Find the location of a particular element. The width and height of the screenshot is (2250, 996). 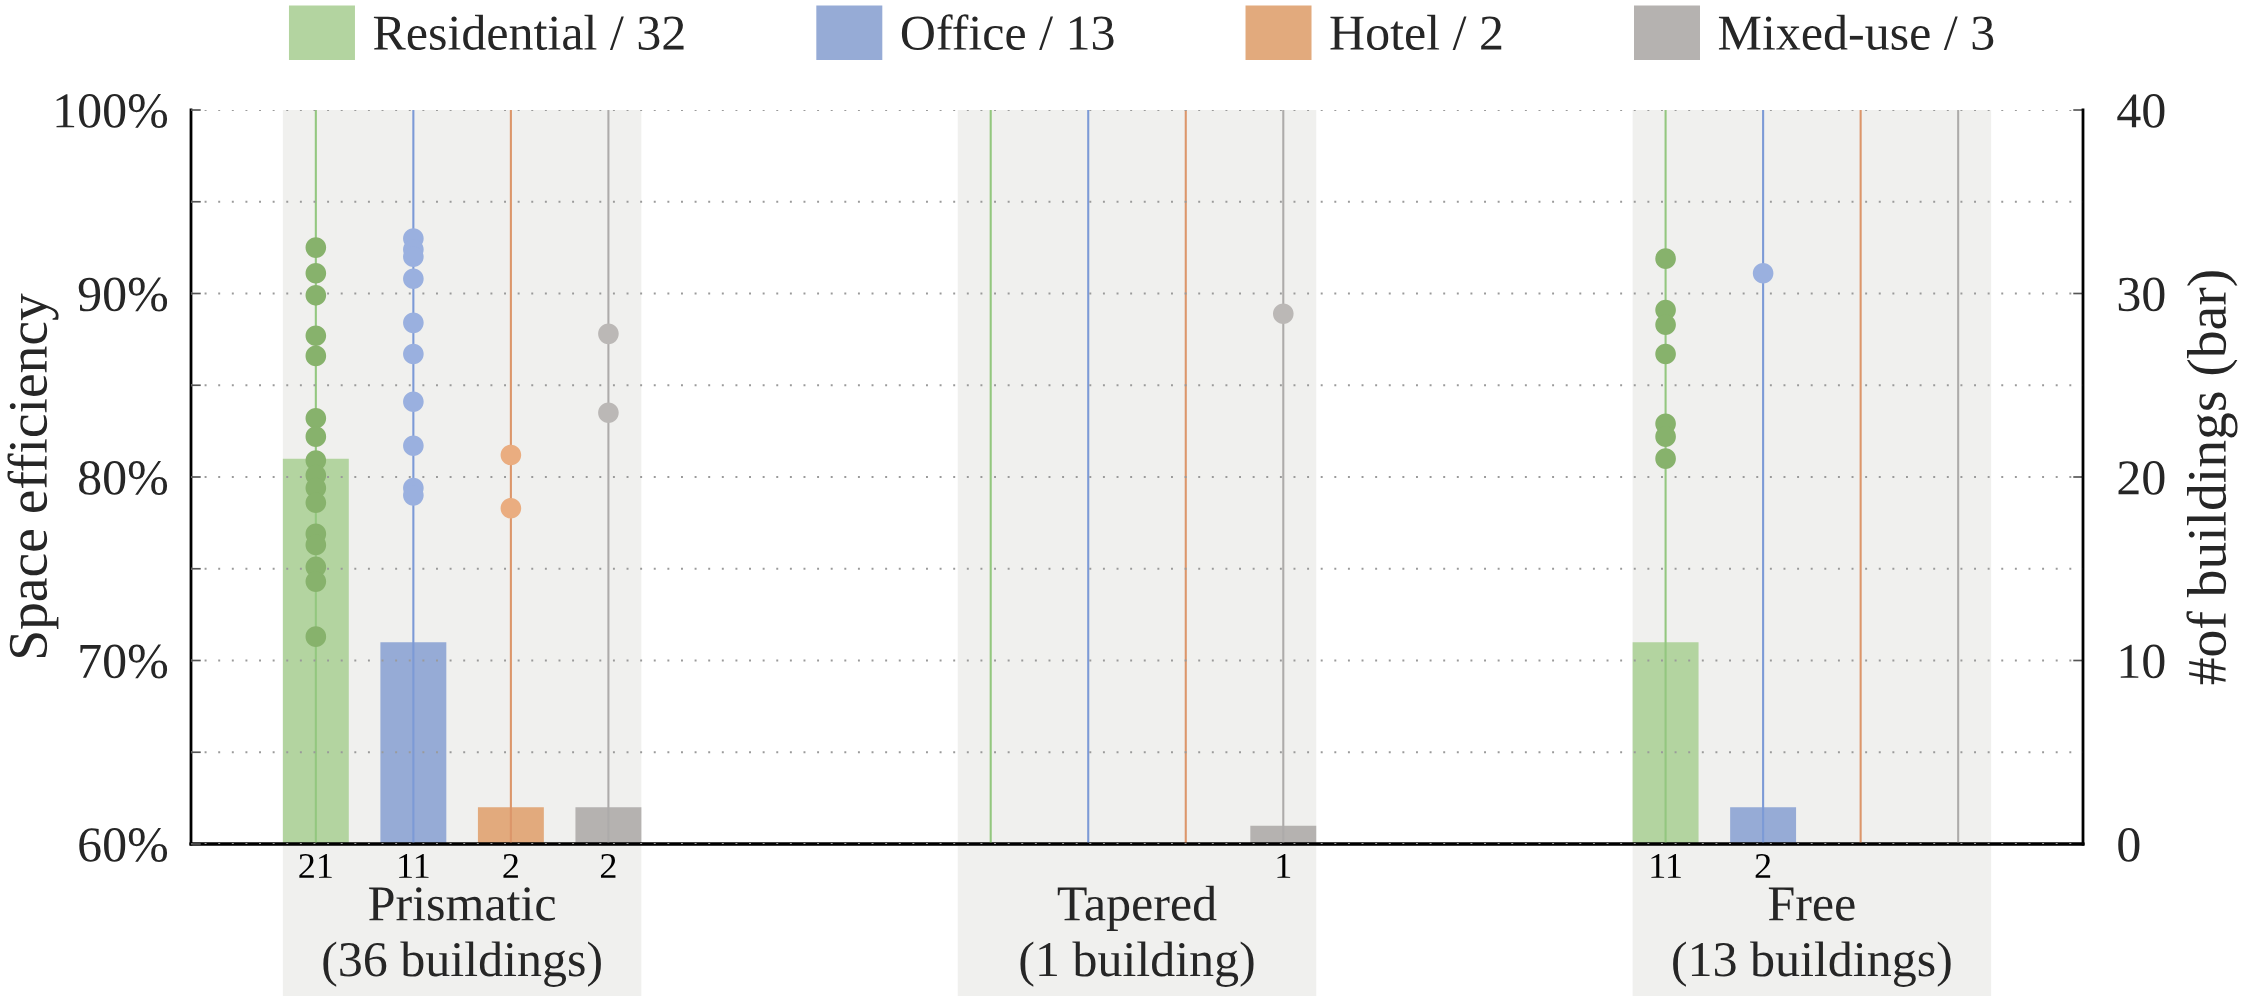

y2-tick-label: 10 is located at coordinates (2142, 661).